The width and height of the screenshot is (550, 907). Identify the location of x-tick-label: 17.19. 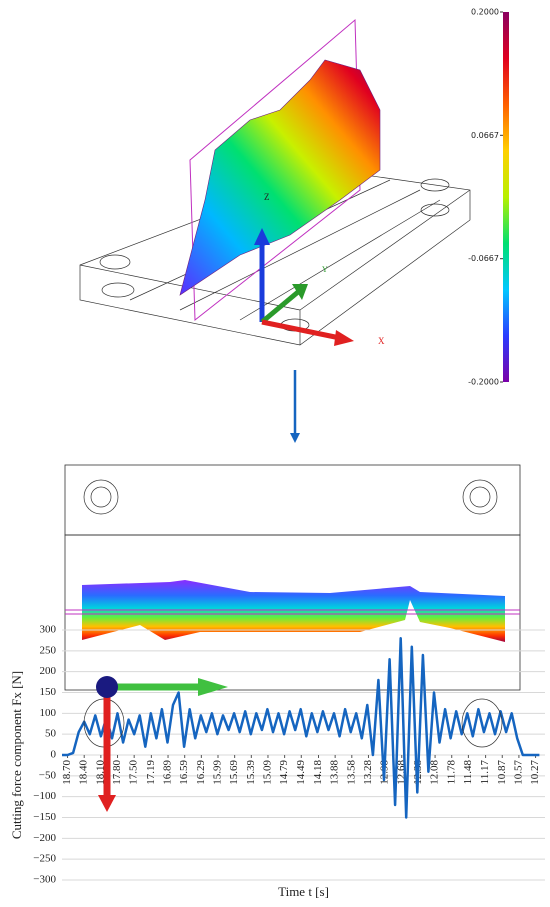
(151, 772).